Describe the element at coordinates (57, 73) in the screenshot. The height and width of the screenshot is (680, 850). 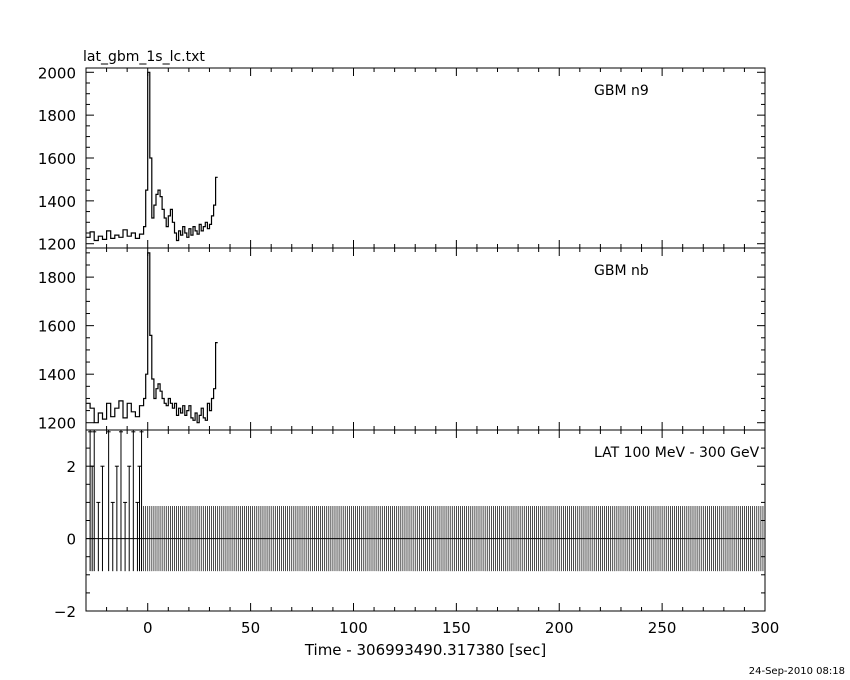
I see `y-tick-label: 2000` at that location.